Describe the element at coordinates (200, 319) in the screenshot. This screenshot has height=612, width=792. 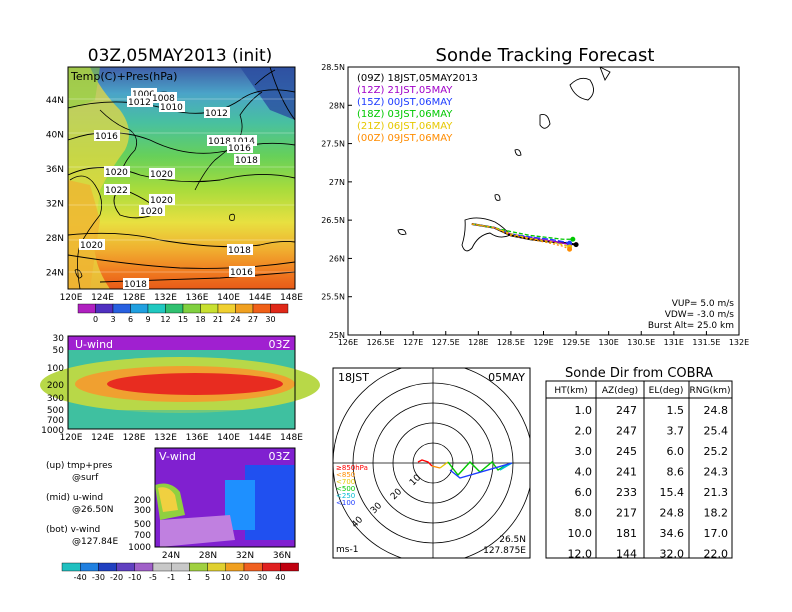
I see `colorbar-tick: 18` at that location.